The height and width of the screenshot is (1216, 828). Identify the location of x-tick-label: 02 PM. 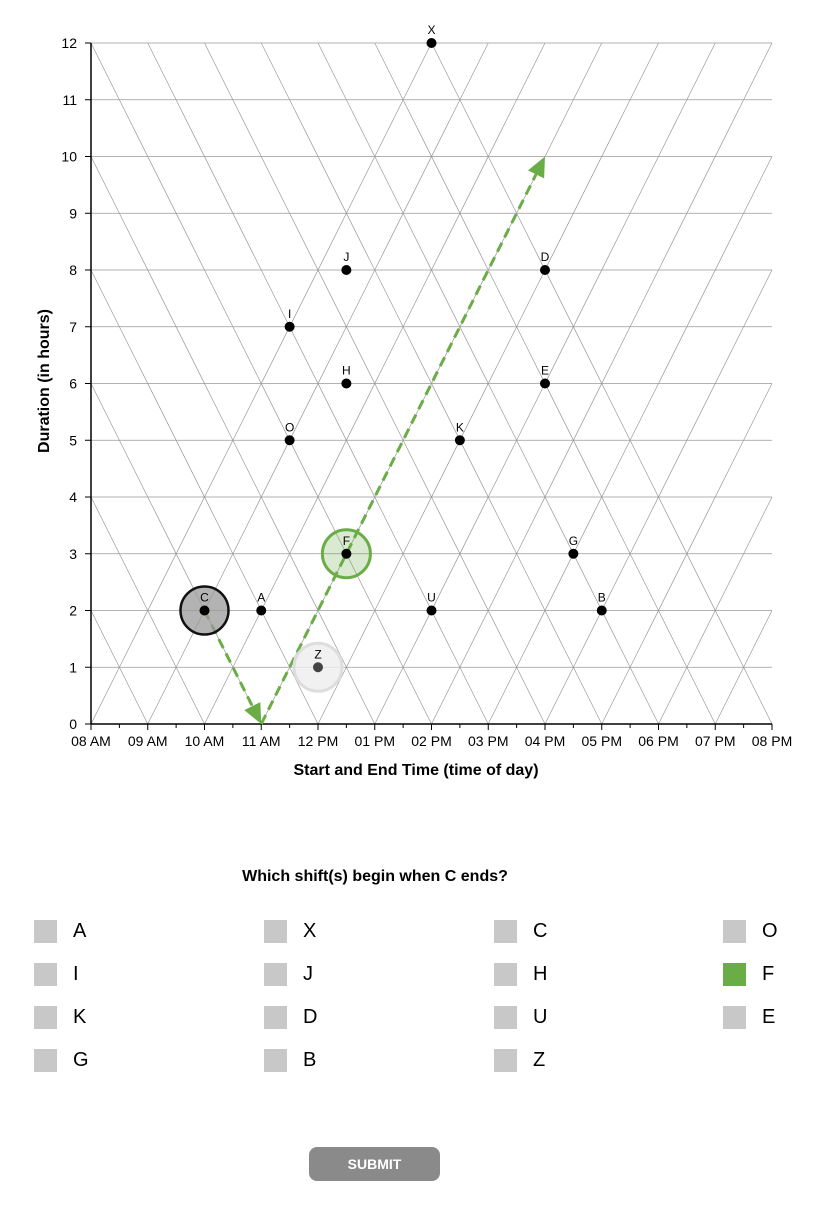
(431, 741).